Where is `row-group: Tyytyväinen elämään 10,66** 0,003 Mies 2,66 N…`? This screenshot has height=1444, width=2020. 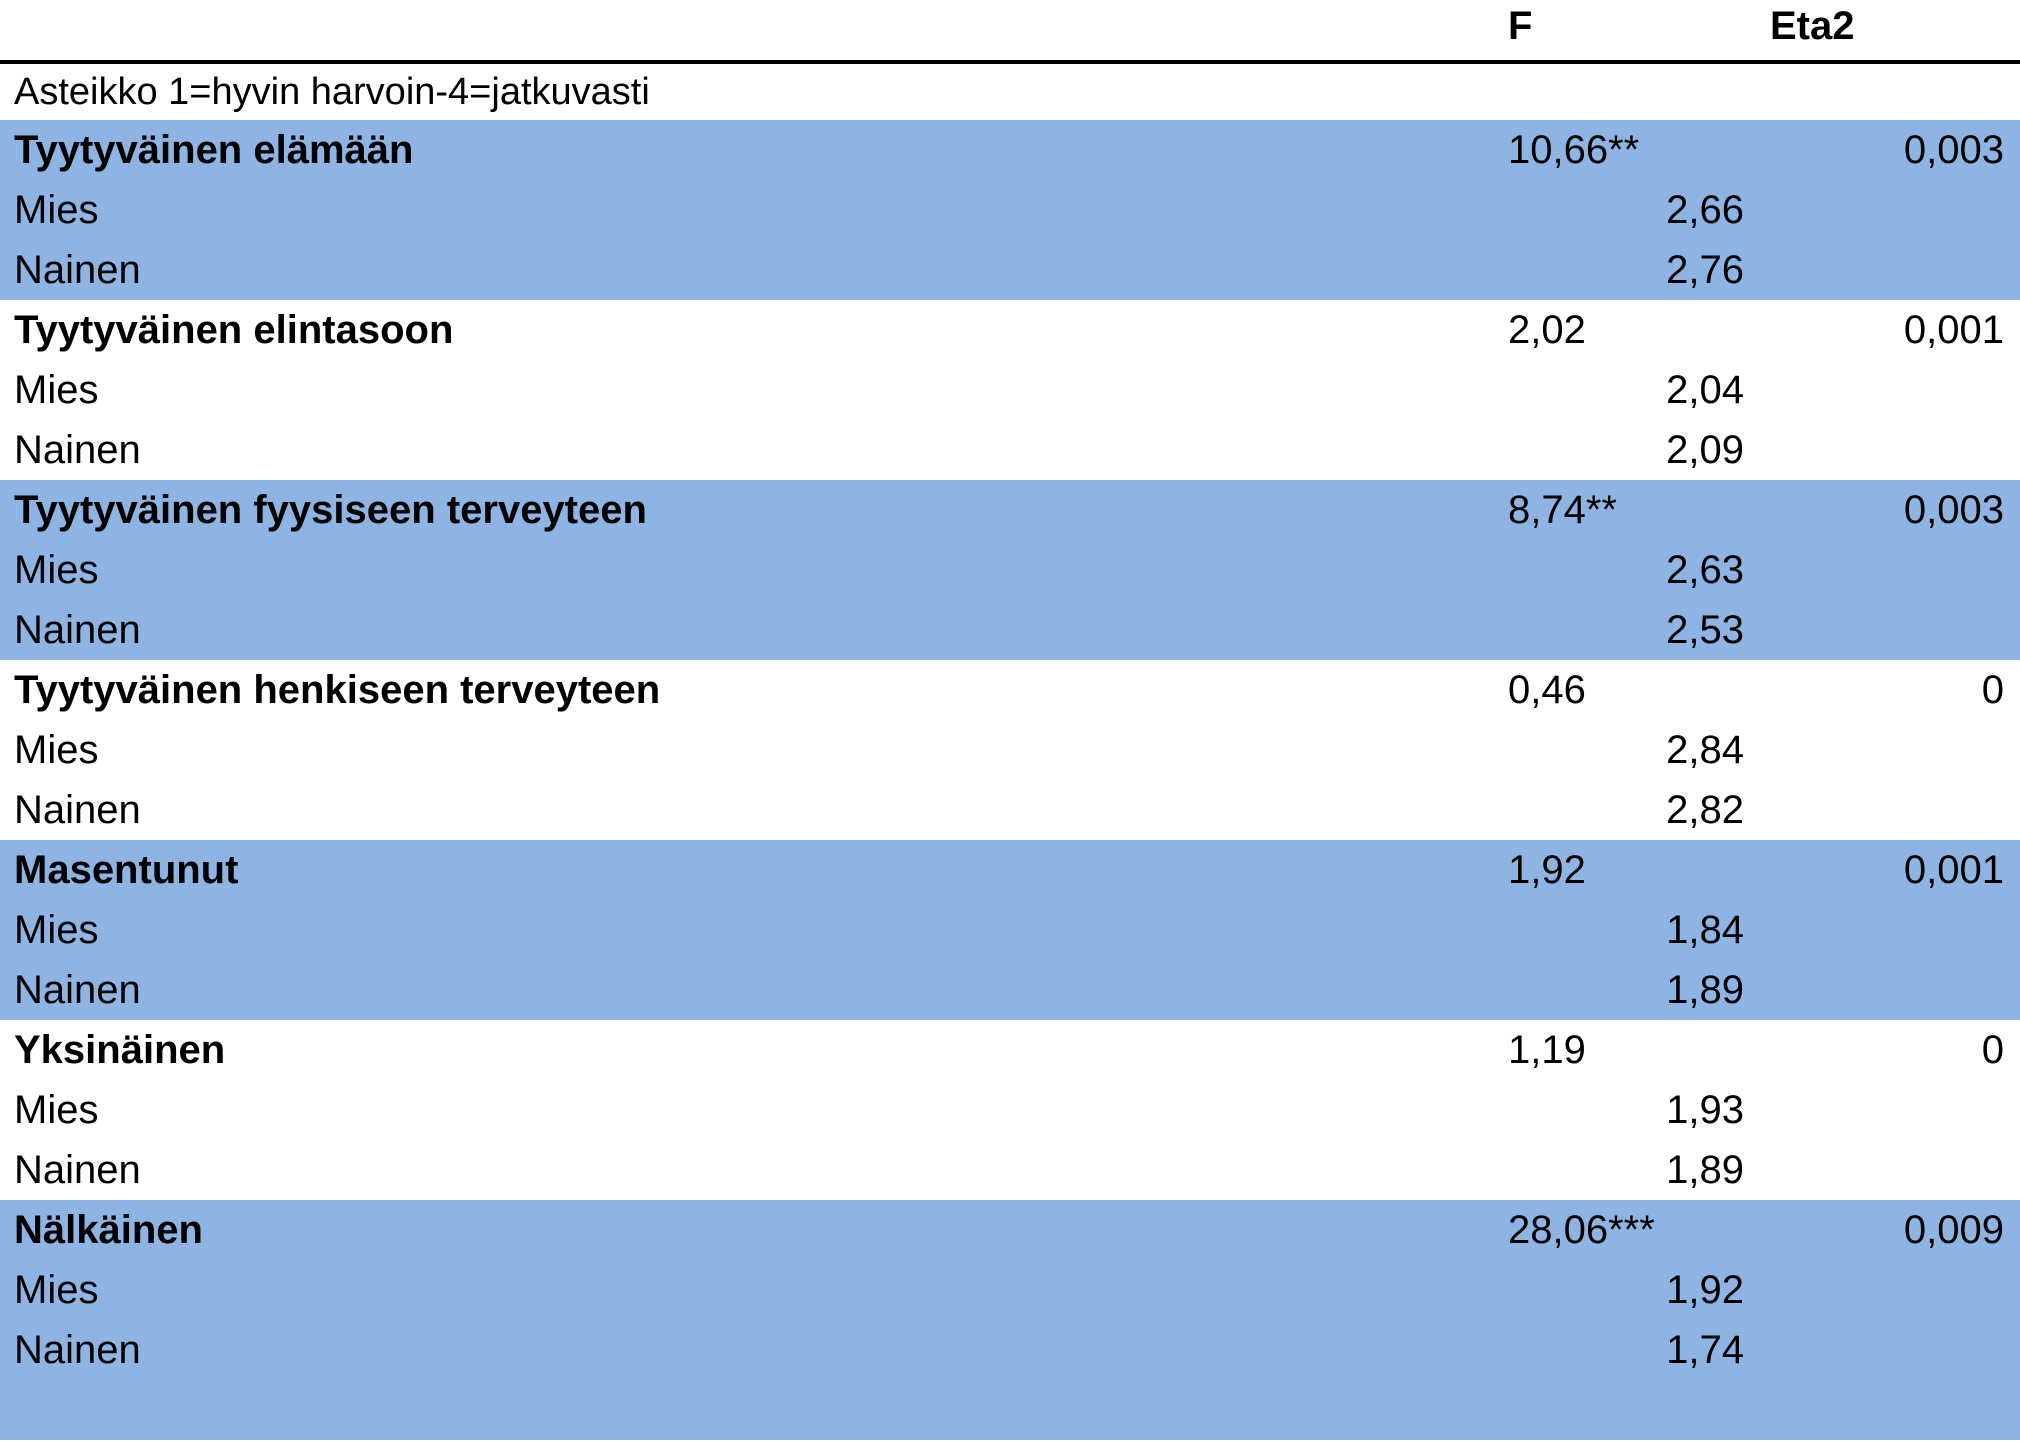 row-group: Tyytyväinen elämään 10,66** 0,003 Mies 2,66 N… is located at coordinates (1010, 210).